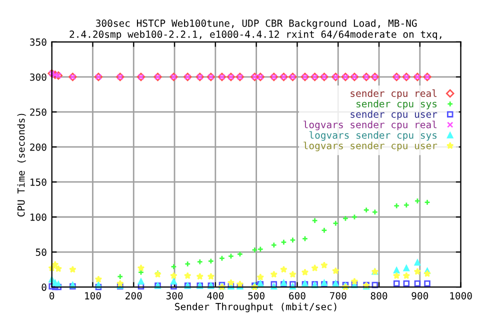  What do you see at coordinates (134, 296) in the screenshot?
I see `x-tick-label: 200` at bounding box center [134, 296].